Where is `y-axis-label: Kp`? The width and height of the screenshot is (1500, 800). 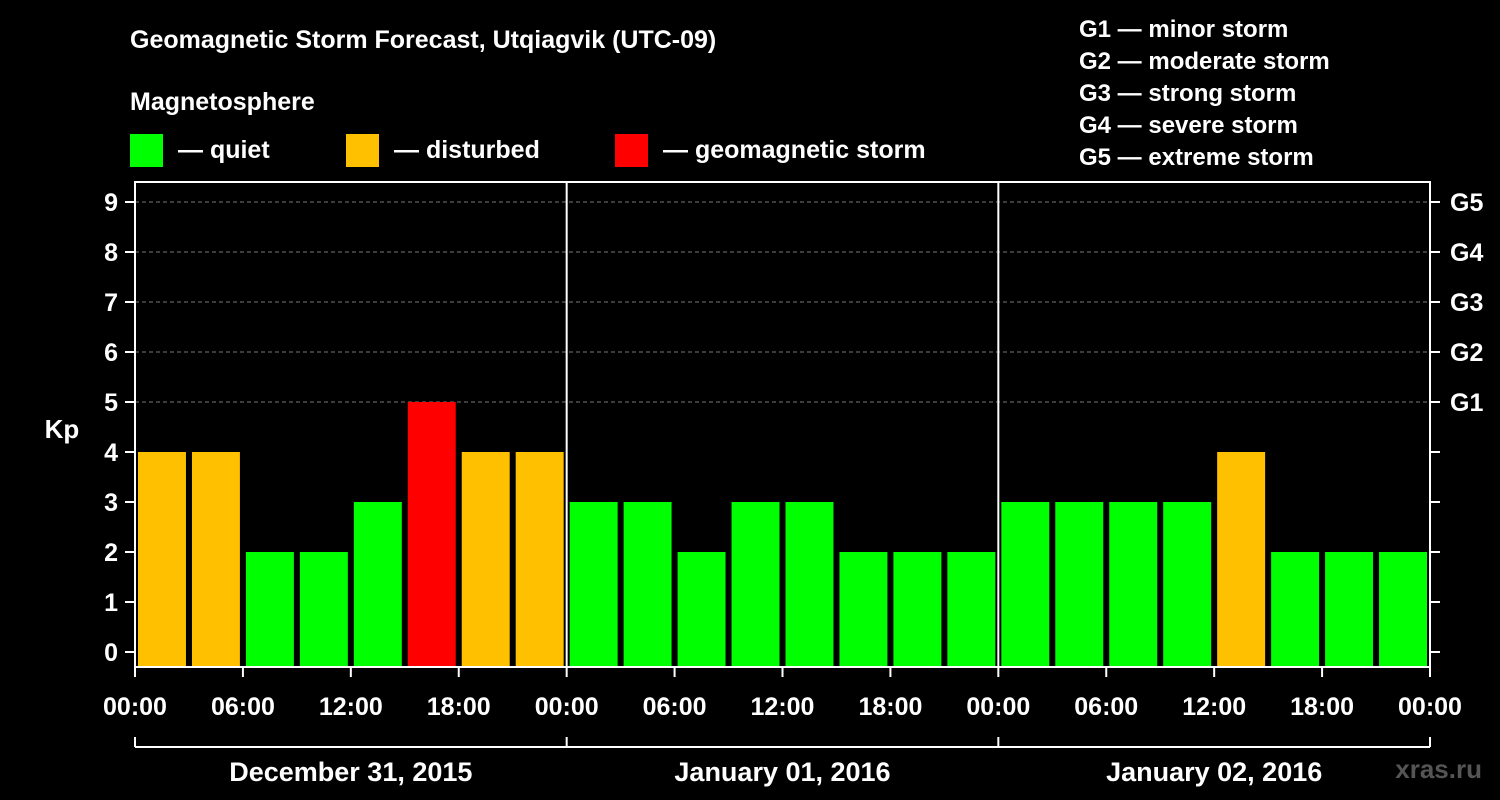
y-axis-label: Kp is located at coordinates (62, 429).